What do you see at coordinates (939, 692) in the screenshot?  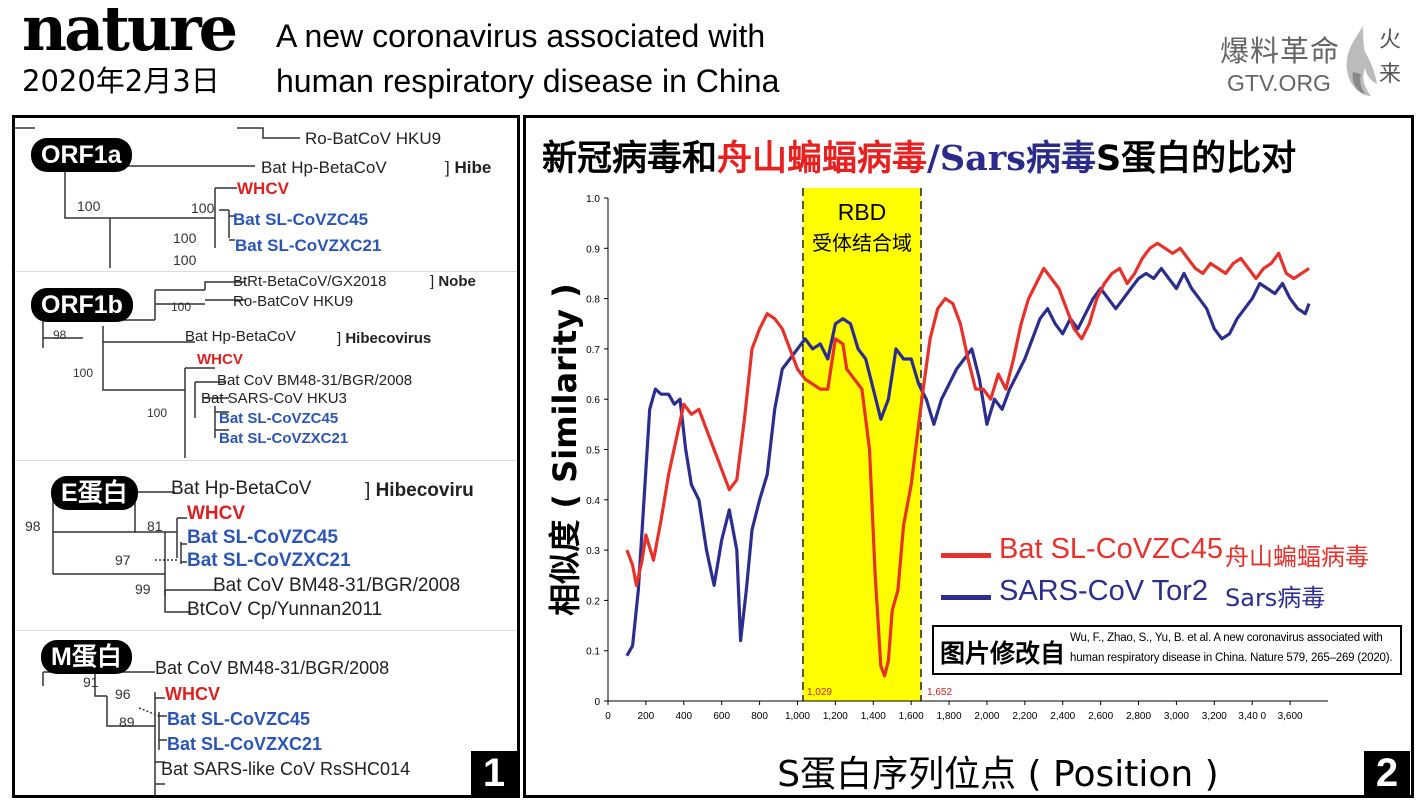 I see `rbd-end-label: 1,652` at bounding box center [939, 692].